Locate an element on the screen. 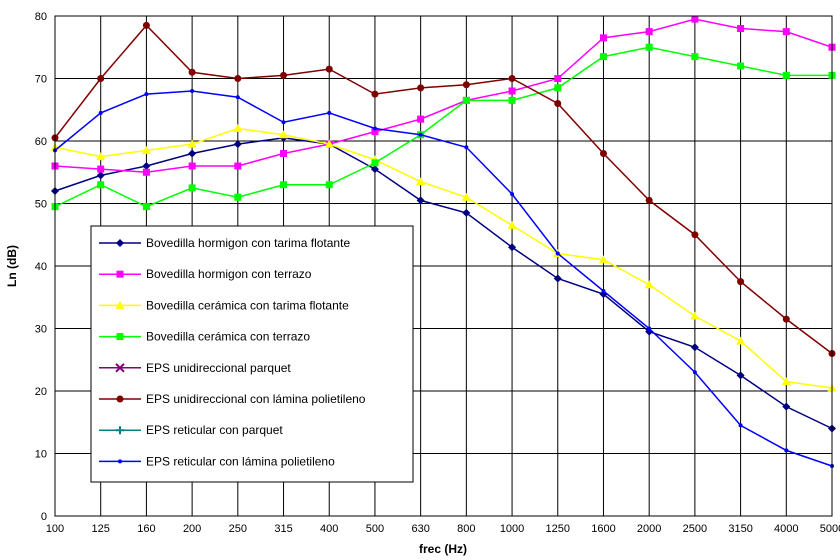 The height and width of the screenshot is (560, 840). x-tick-label: 100 is located at coordinates (55, 529).